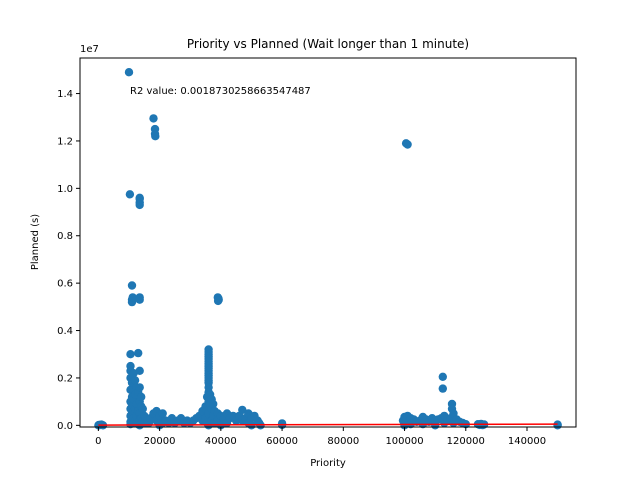 Image resolution: width=640 pixels, height=480 pixels. I want to click on x-tick-label: 20000, so click(160, 441).